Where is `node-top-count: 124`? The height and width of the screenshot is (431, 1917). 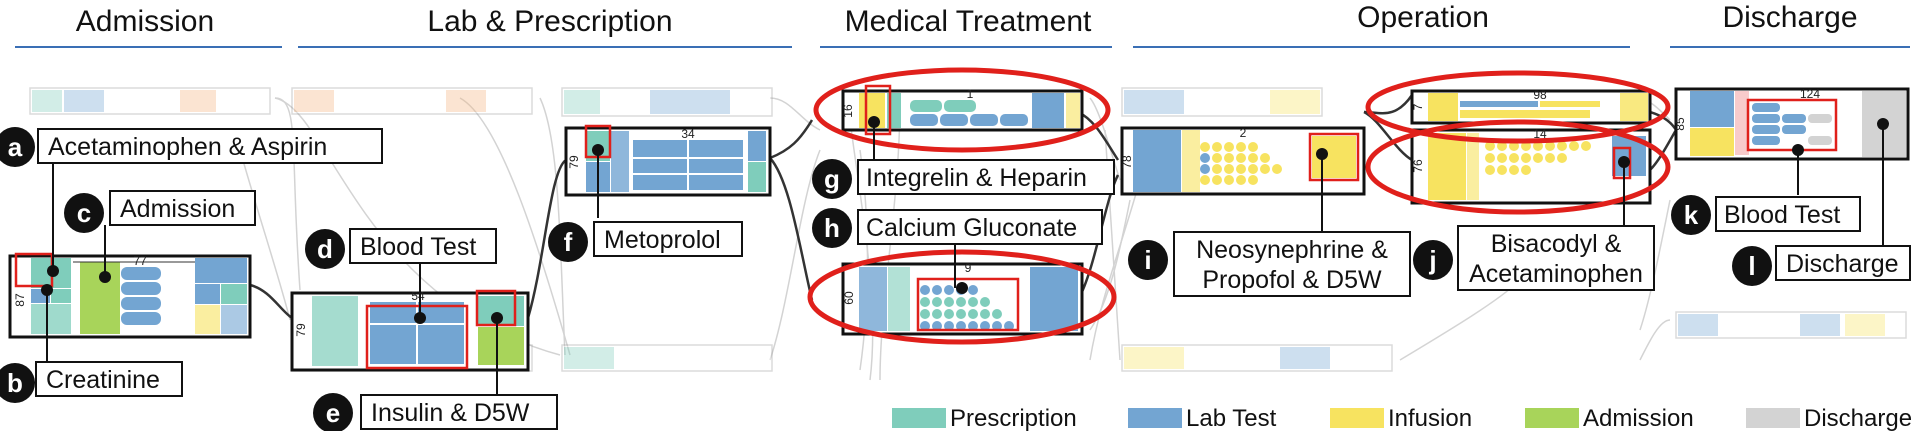
node-top-count: 124 is located at coordinates (1810, 94).